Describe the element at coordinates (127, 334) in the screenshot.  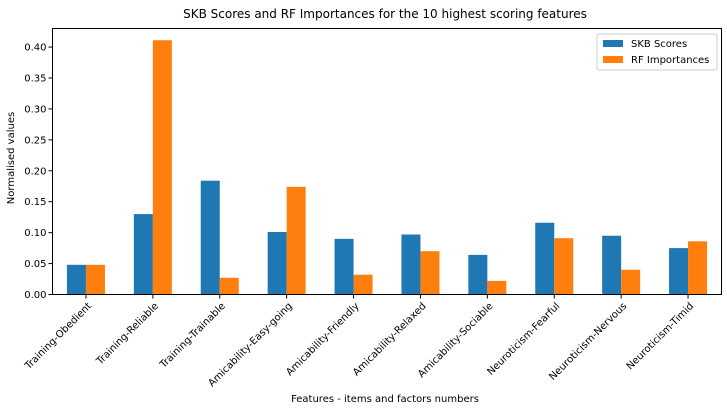
I see `x-tick-label: Training-Reliable` at that location.